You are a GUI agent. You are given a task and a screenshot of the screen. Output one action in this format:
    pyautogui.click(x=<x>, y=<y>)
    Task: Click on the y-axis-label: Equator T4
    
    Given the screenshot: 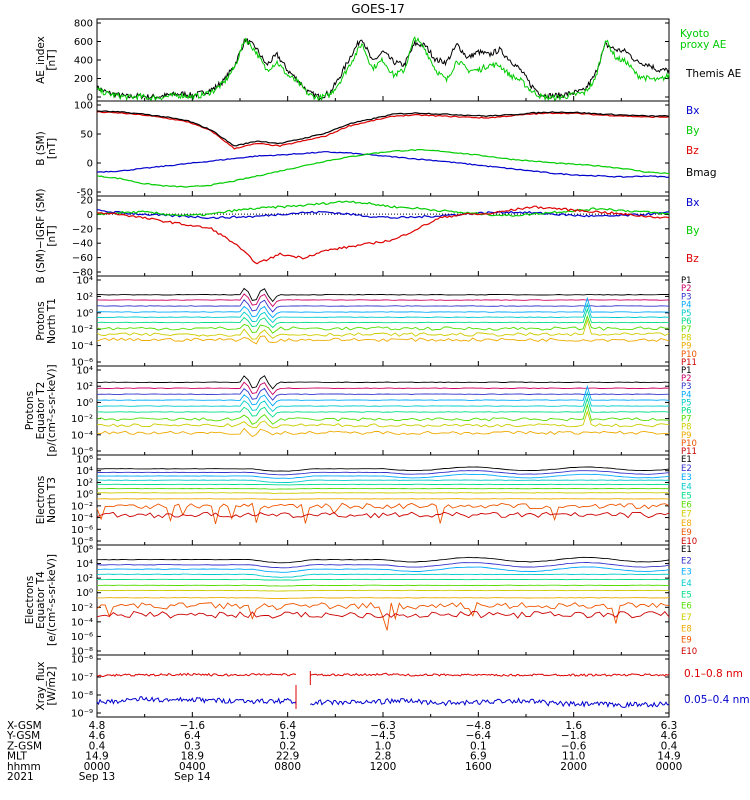 What is the action you would take?
    pyautogui.click(x=41, y=600)
    